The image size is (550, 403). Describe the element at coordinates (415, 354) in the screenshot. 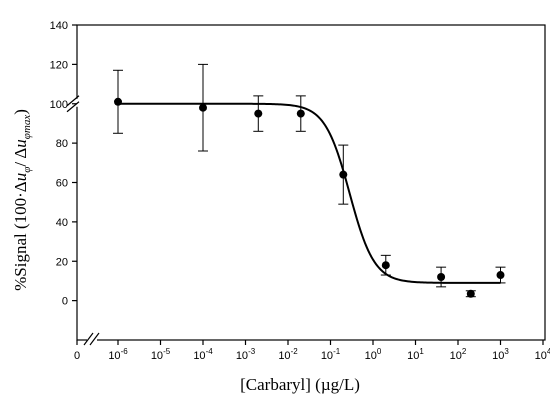

I see `x-tick-label: 10¹` at that location.